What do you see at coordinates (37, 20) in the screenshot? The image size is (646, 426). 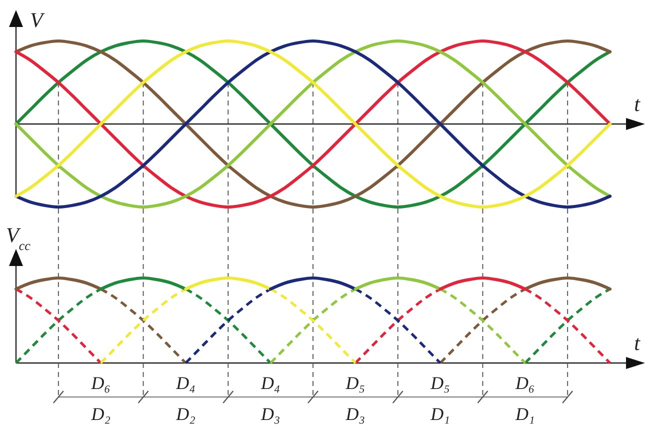 I see `y-axis-title: V` at bounding box center [37, 20].